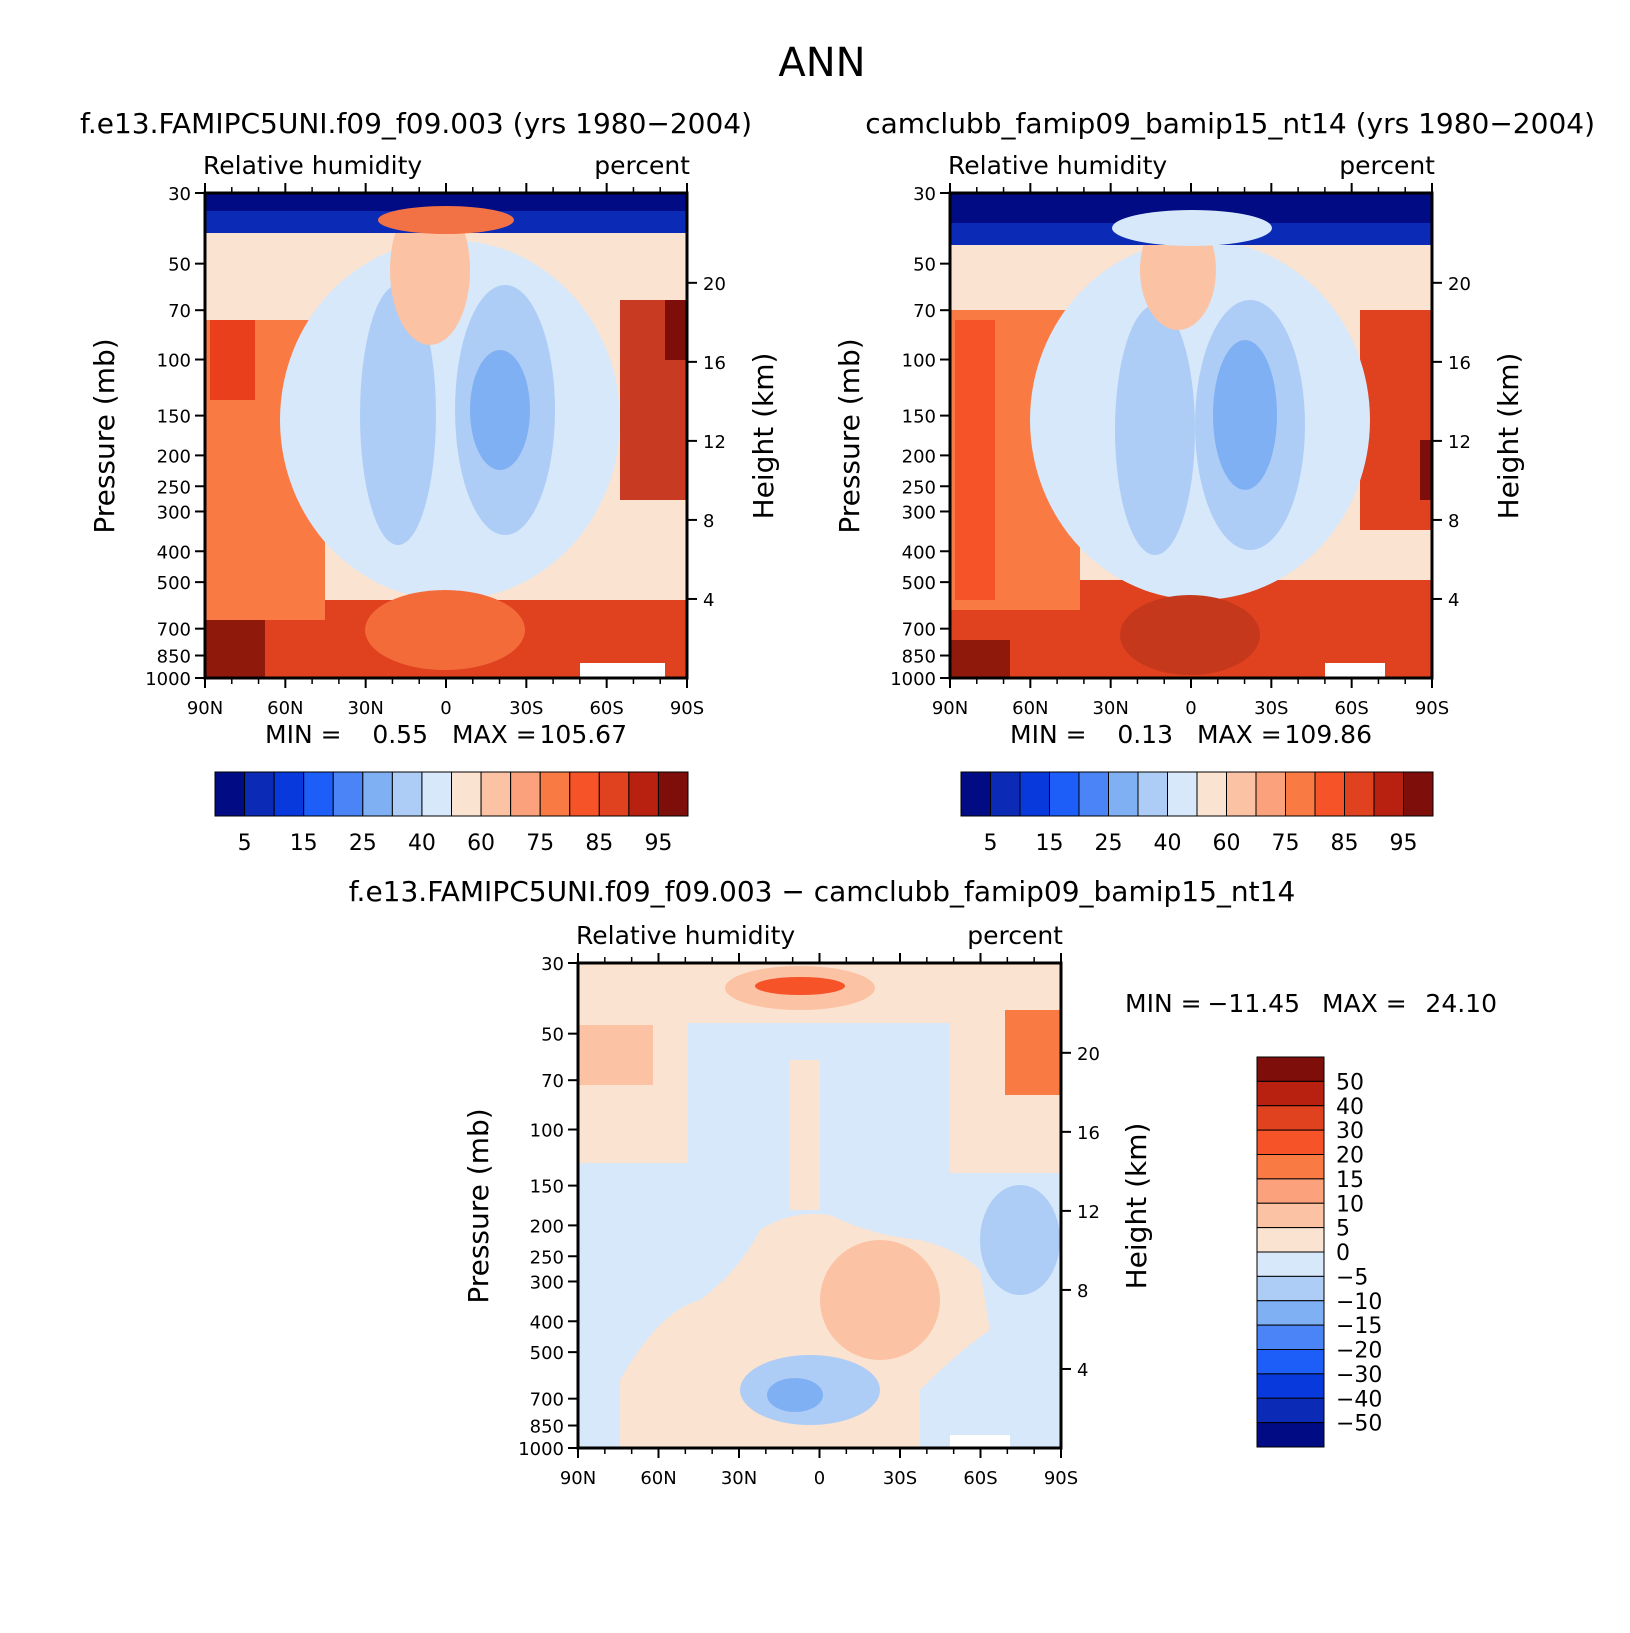 The image size is (1630, 1633). Describe the element at coordinates (1136, 1206) in the screenshot. I see `panel-3-right-axis-label: Height (km)` at that location.